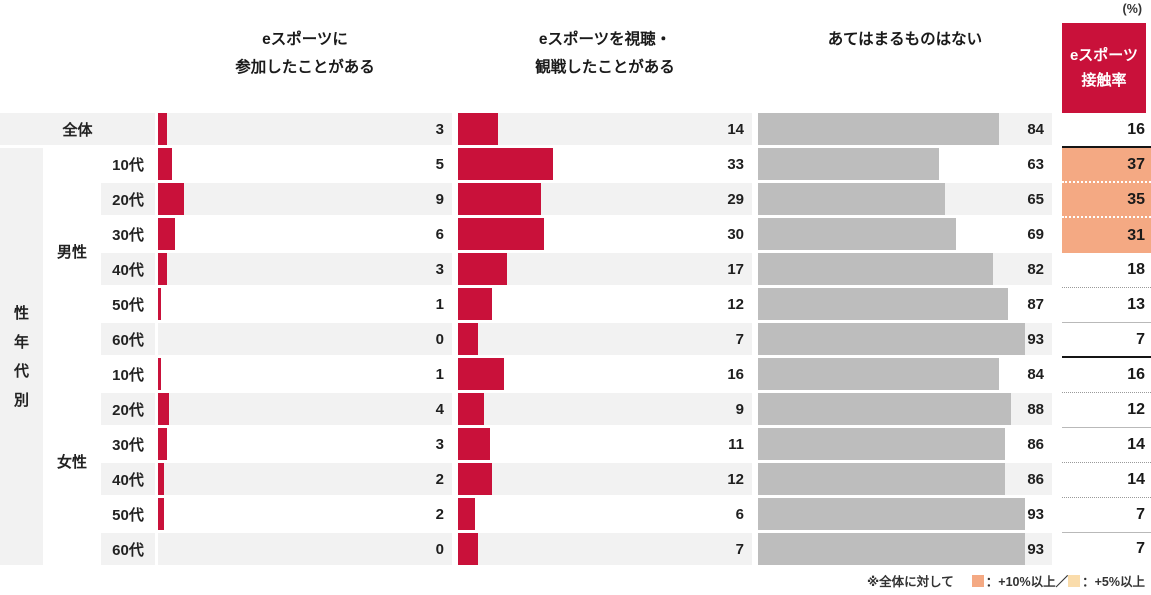 Image resolution: width=1151 pixels, height=595 pixels. What do you see at coordinates (735, 199) in the screenshot?
I see `bar-value: 29` at bounding box center [735, 199].